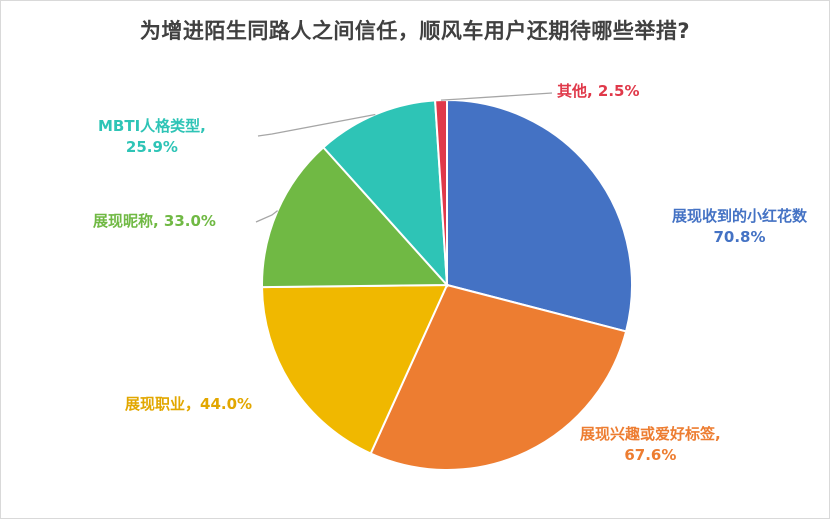 The image size is (830, 519). Describe the element at coordinates (154, 221) in the screenshot. I see `label-nickname: 展现昵称, 33.0%` at that location.